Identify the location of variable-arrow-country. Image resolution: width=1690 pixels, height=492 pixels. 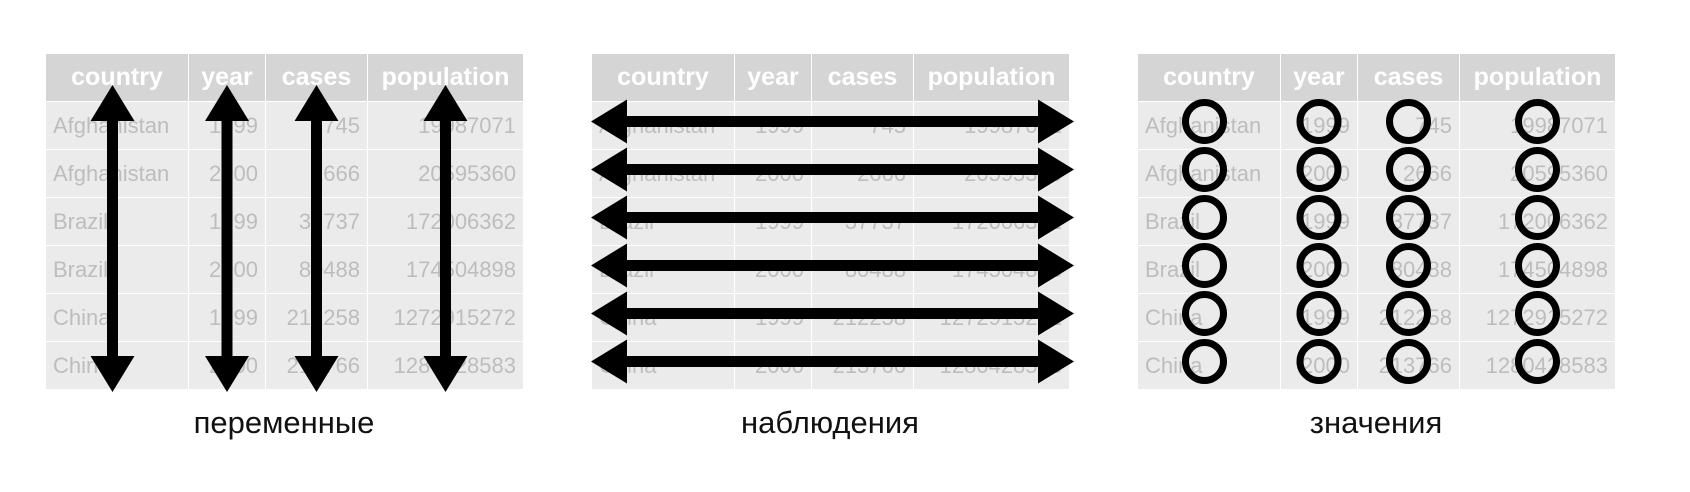
(112, 238).